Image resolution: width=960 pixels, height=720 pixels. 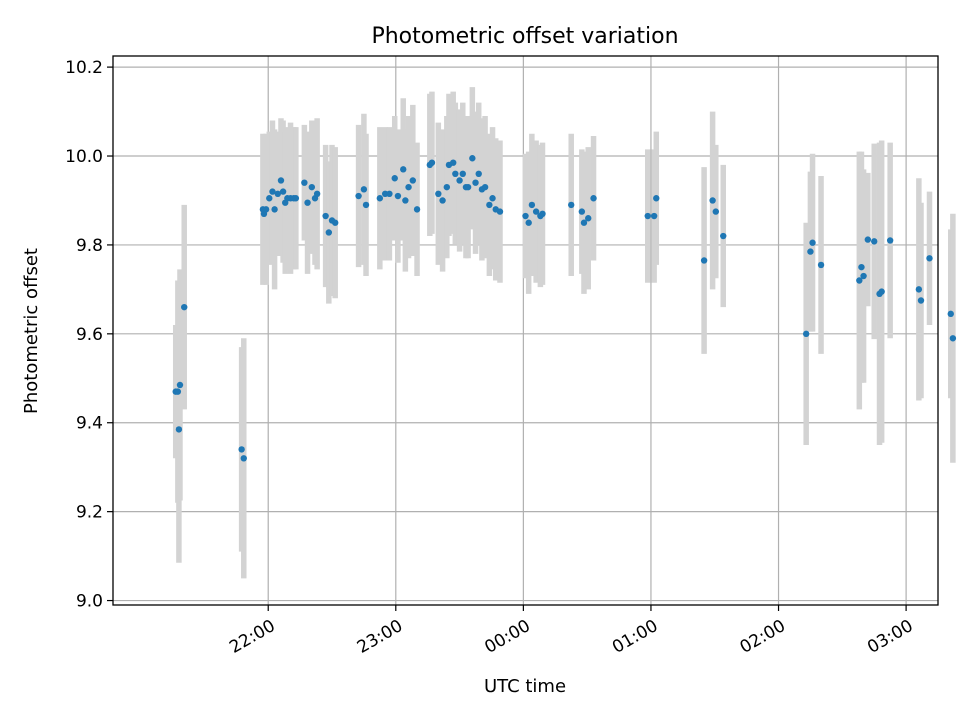 I want to click on y-tick-label: 9.4, so click(x=89, y=424).